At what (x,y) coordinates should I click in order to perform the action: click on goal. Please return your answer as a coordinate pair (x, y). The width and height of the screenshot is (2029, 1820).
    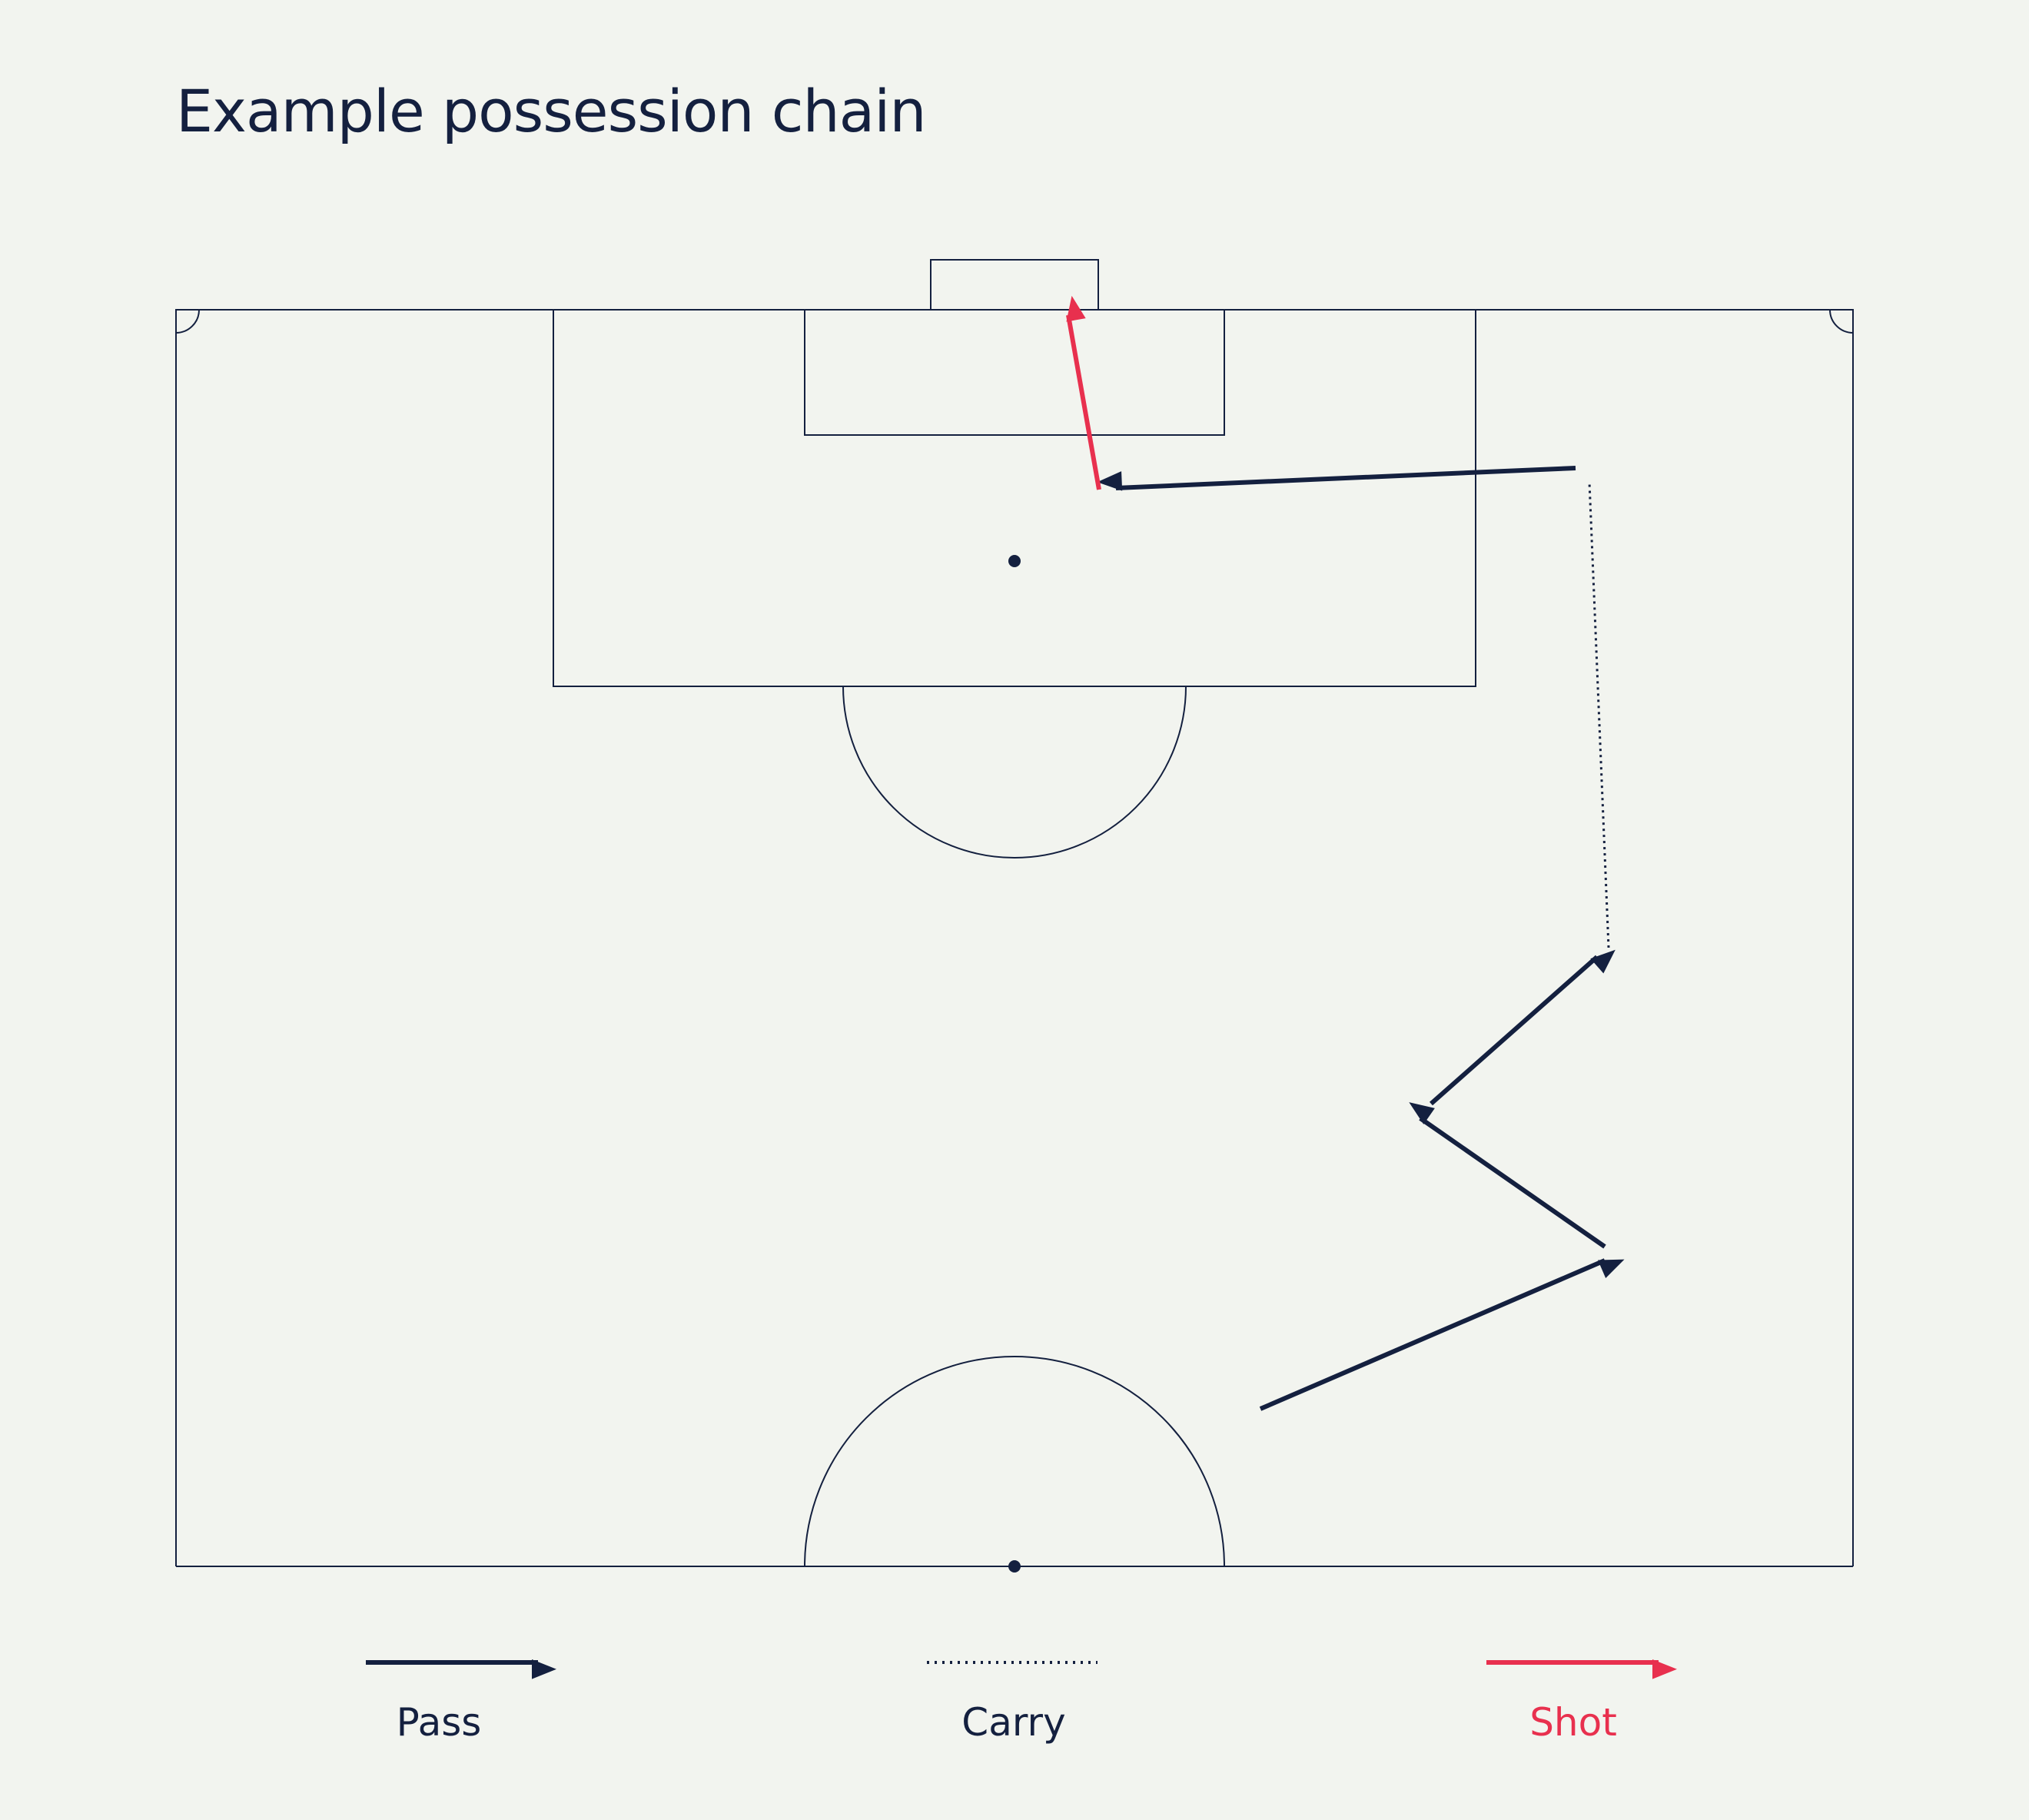
    Looking at the image, I should click on (1014, 284).